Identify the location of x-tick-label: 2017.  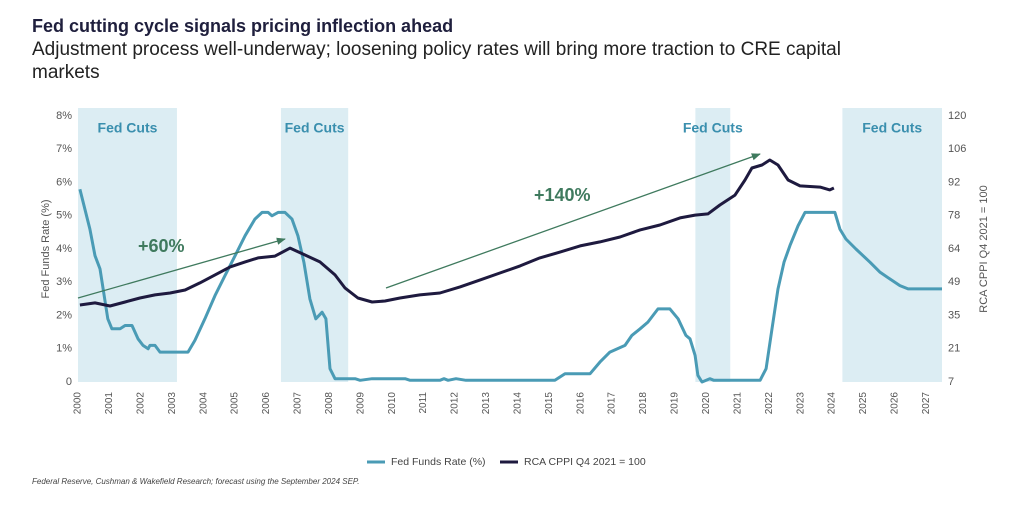
(612, 403).